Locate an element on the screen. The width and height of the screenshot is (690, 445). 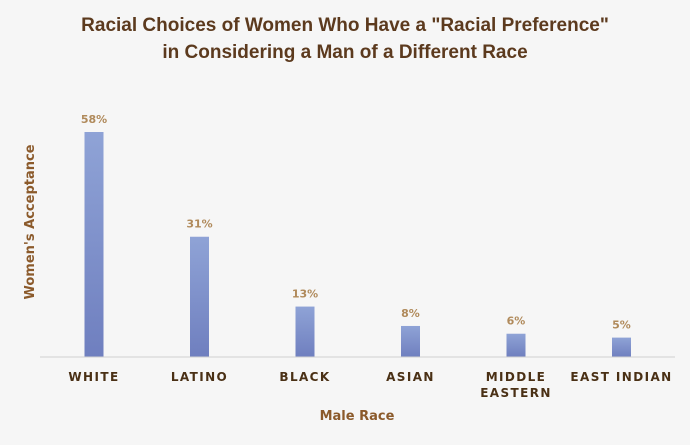
category-label-5: EAST INDIAN is located at coordinates (621, 377).